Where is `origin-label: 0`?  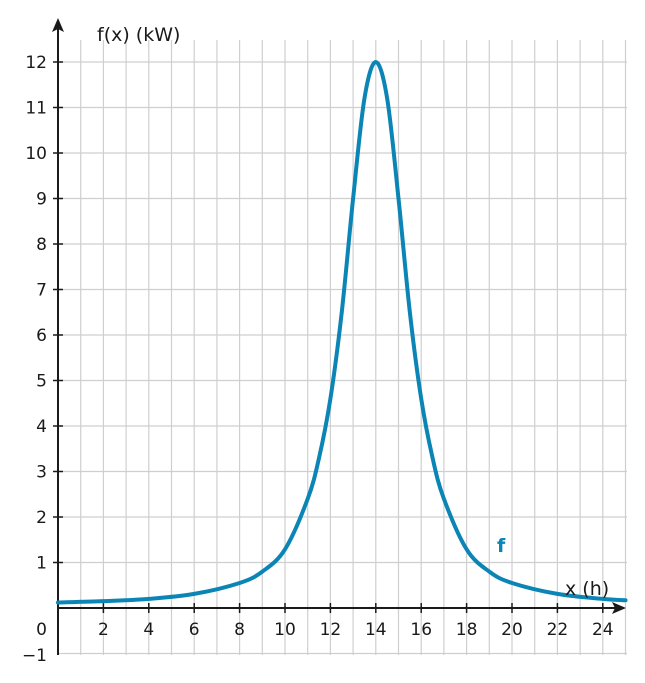
origin-label: 0 is located at coordinates (41, 630).